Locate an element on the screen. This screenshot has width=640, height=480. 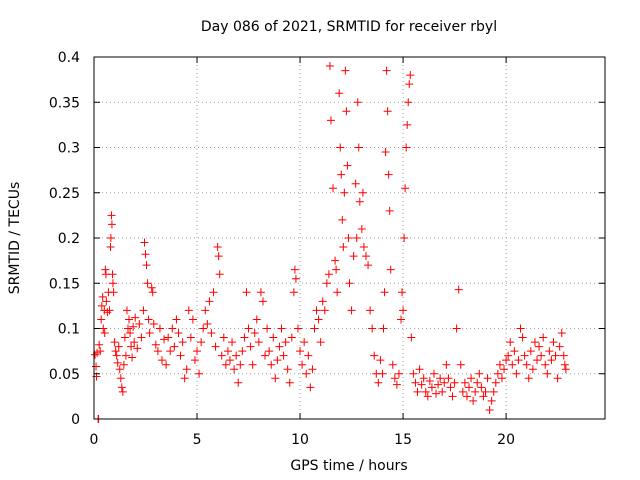
y-tick-label: 0.3 is located at coordinates (69, 149).